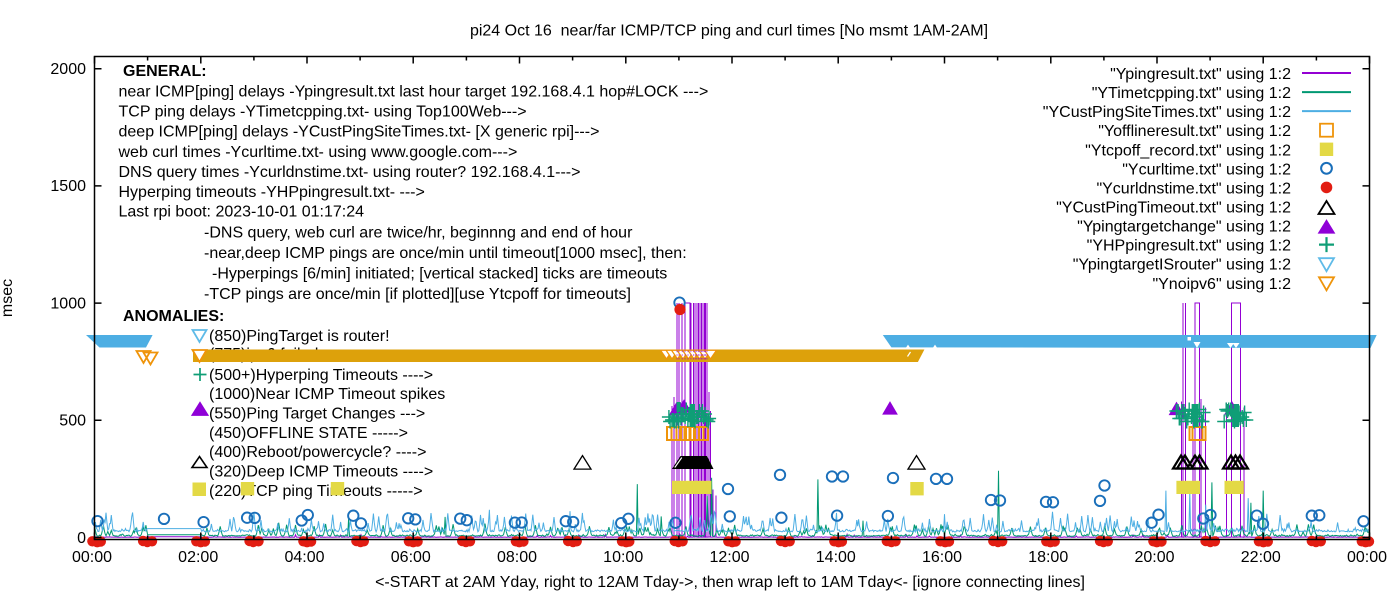 The image size is (1400, 605). What do you see at coordinates (8, 298) in the screenshot?
I see `svg-text: msec` at bounding box center [8, 298].